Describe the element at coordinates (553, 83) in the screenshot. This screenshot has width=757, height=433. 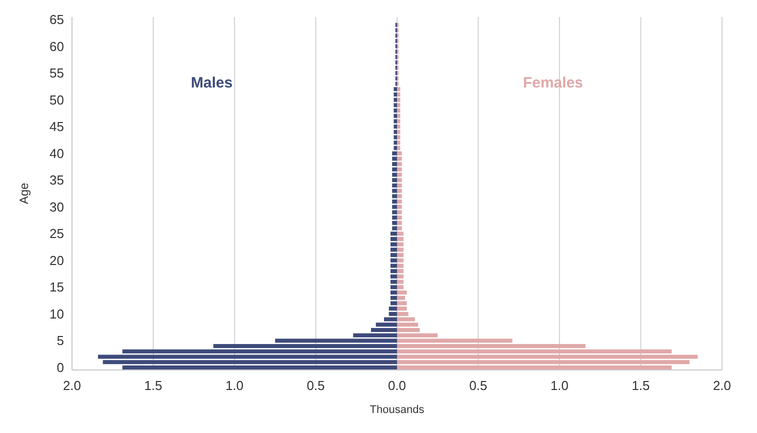
I see `text: Females` at that location.